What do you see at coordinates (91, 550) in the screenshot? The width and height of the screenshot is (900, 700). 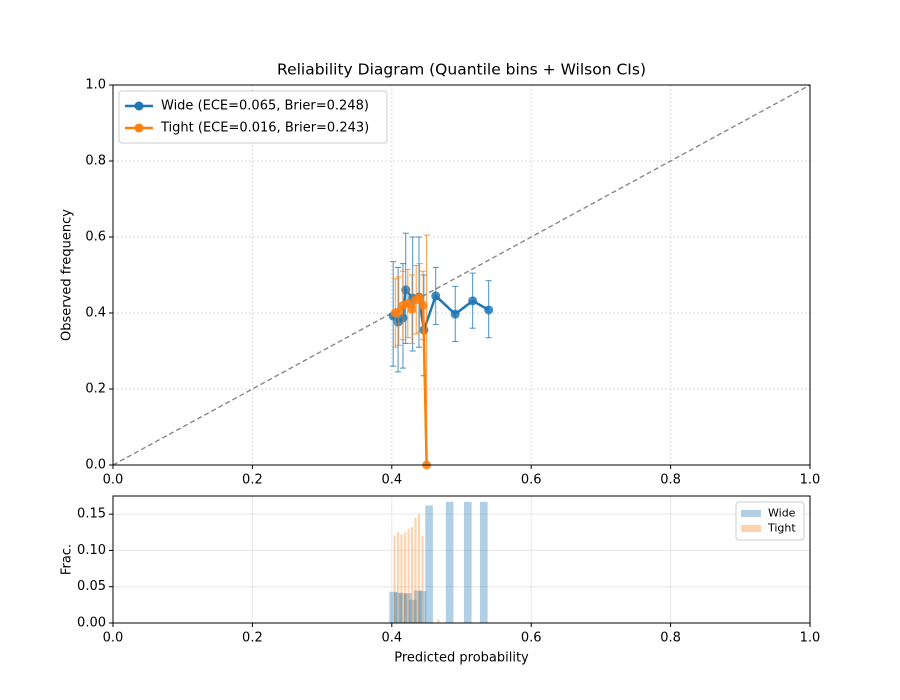 I see `y-tick-label: 0.10` at bounding box center [91, 550].